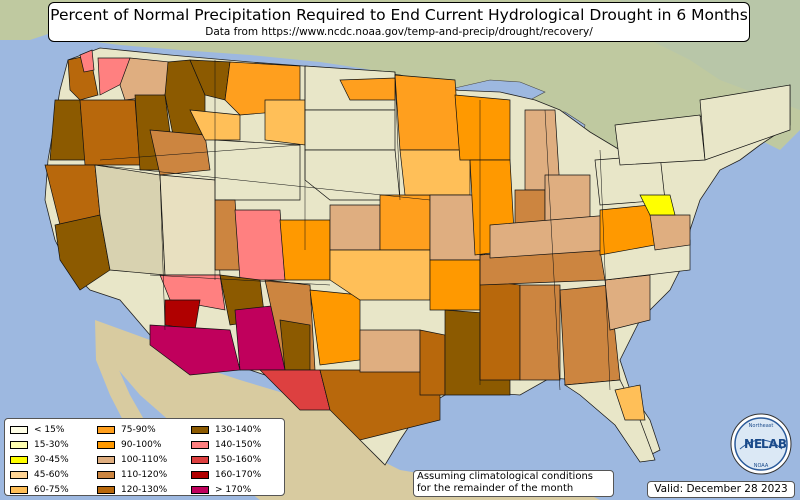  What do you see at coordinates (233, 489) in the screenshot?
I see `legend-label: > 170%` at bounding box center [233, 489].